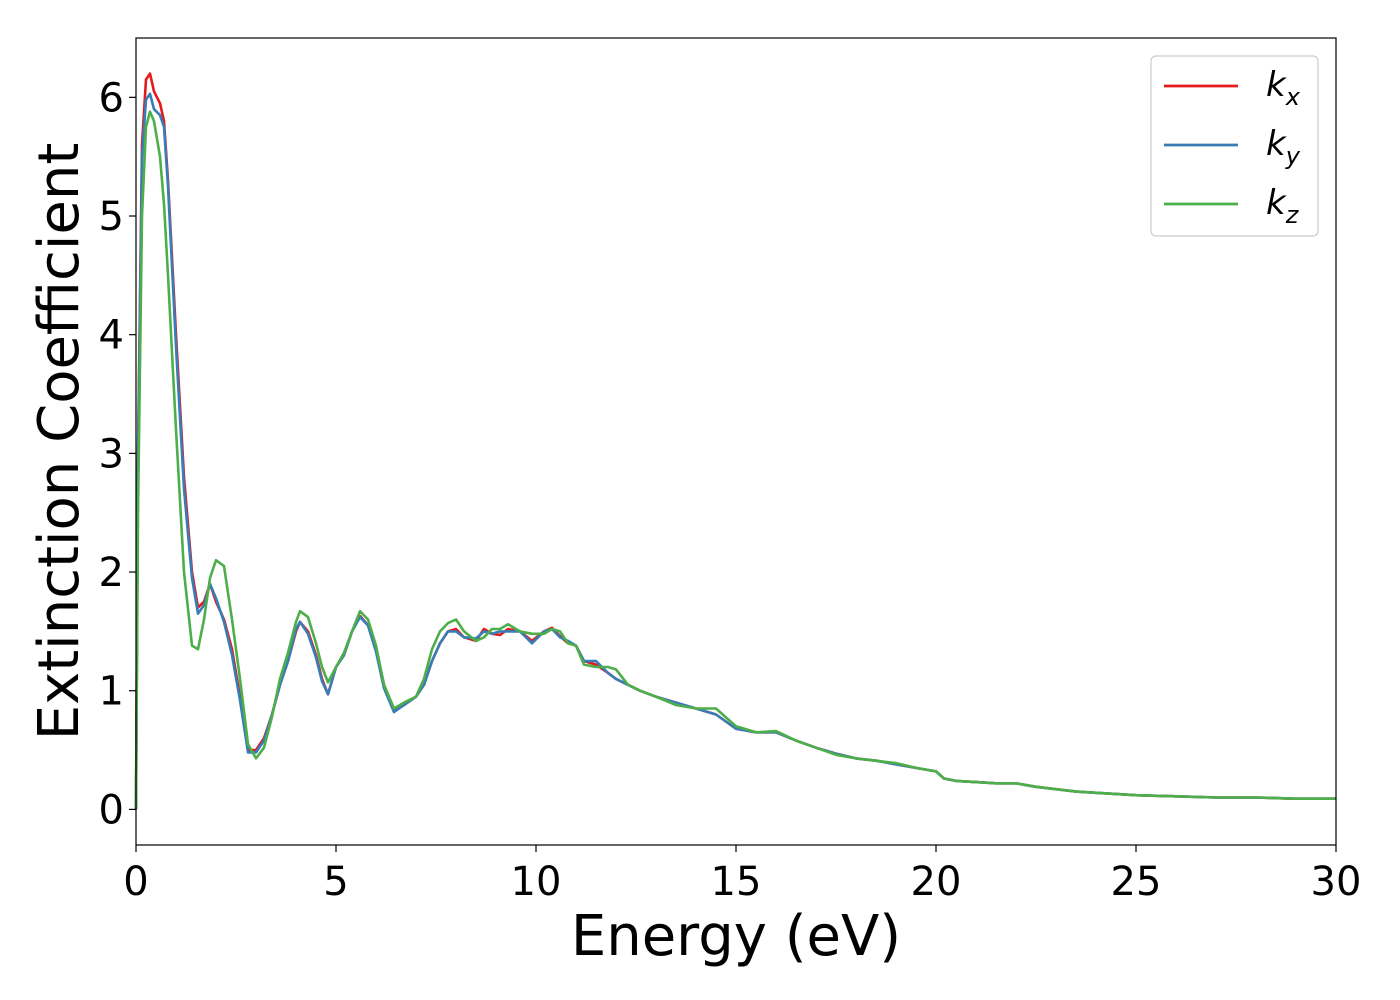  I want to click on legend-label-subscript: y, so click(1293, 156).